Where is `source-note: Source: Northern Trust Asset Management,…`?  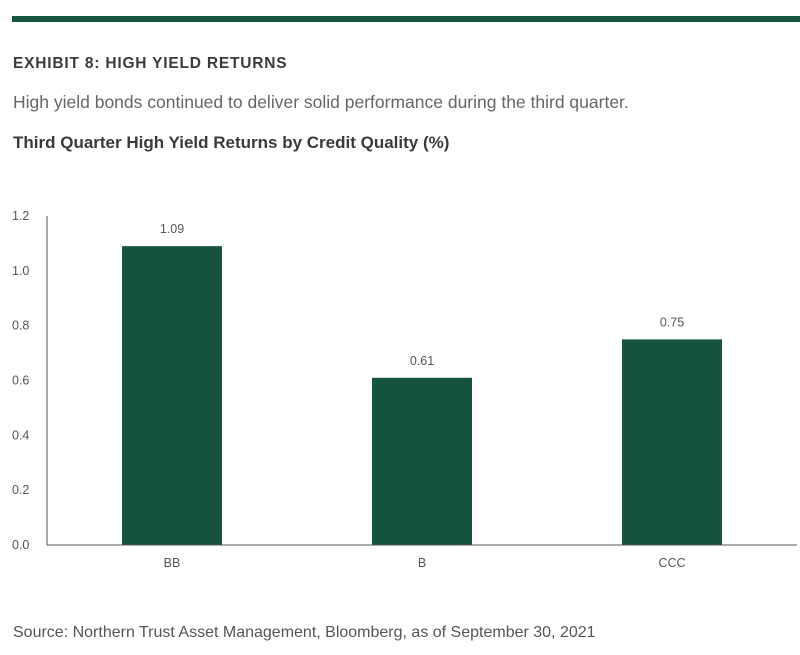
source-note: Source: Northern Trust Asset Management,… is located at coordinates (304, 632).